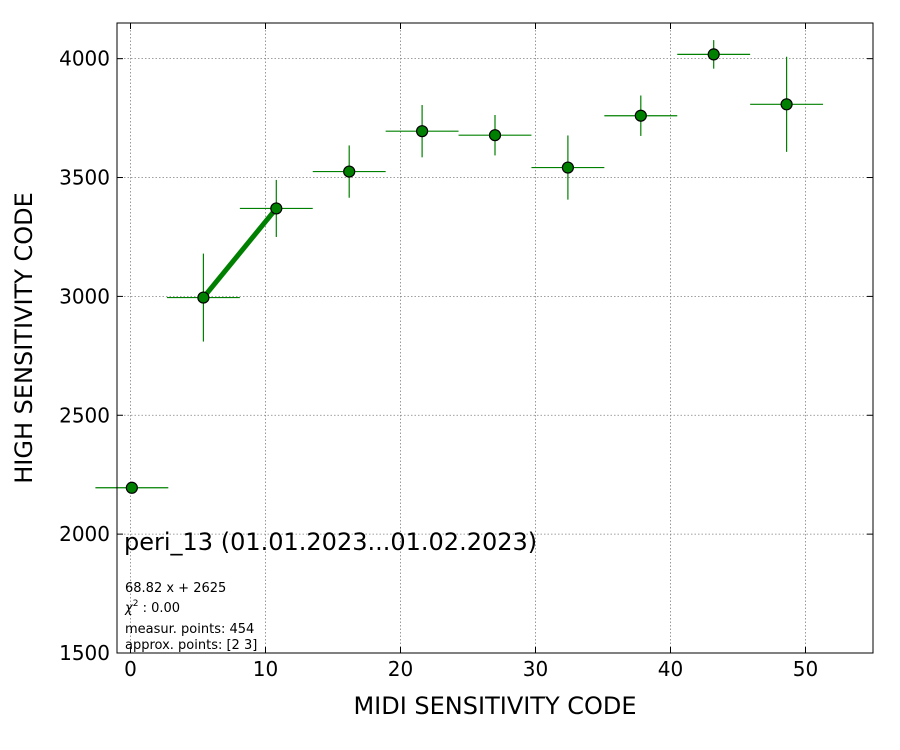 The height and width of the screenshot is (750, 900). Describe the element at coordinates (670, 669) in the screenshot. I see `x-tick-label: 40` at that location.